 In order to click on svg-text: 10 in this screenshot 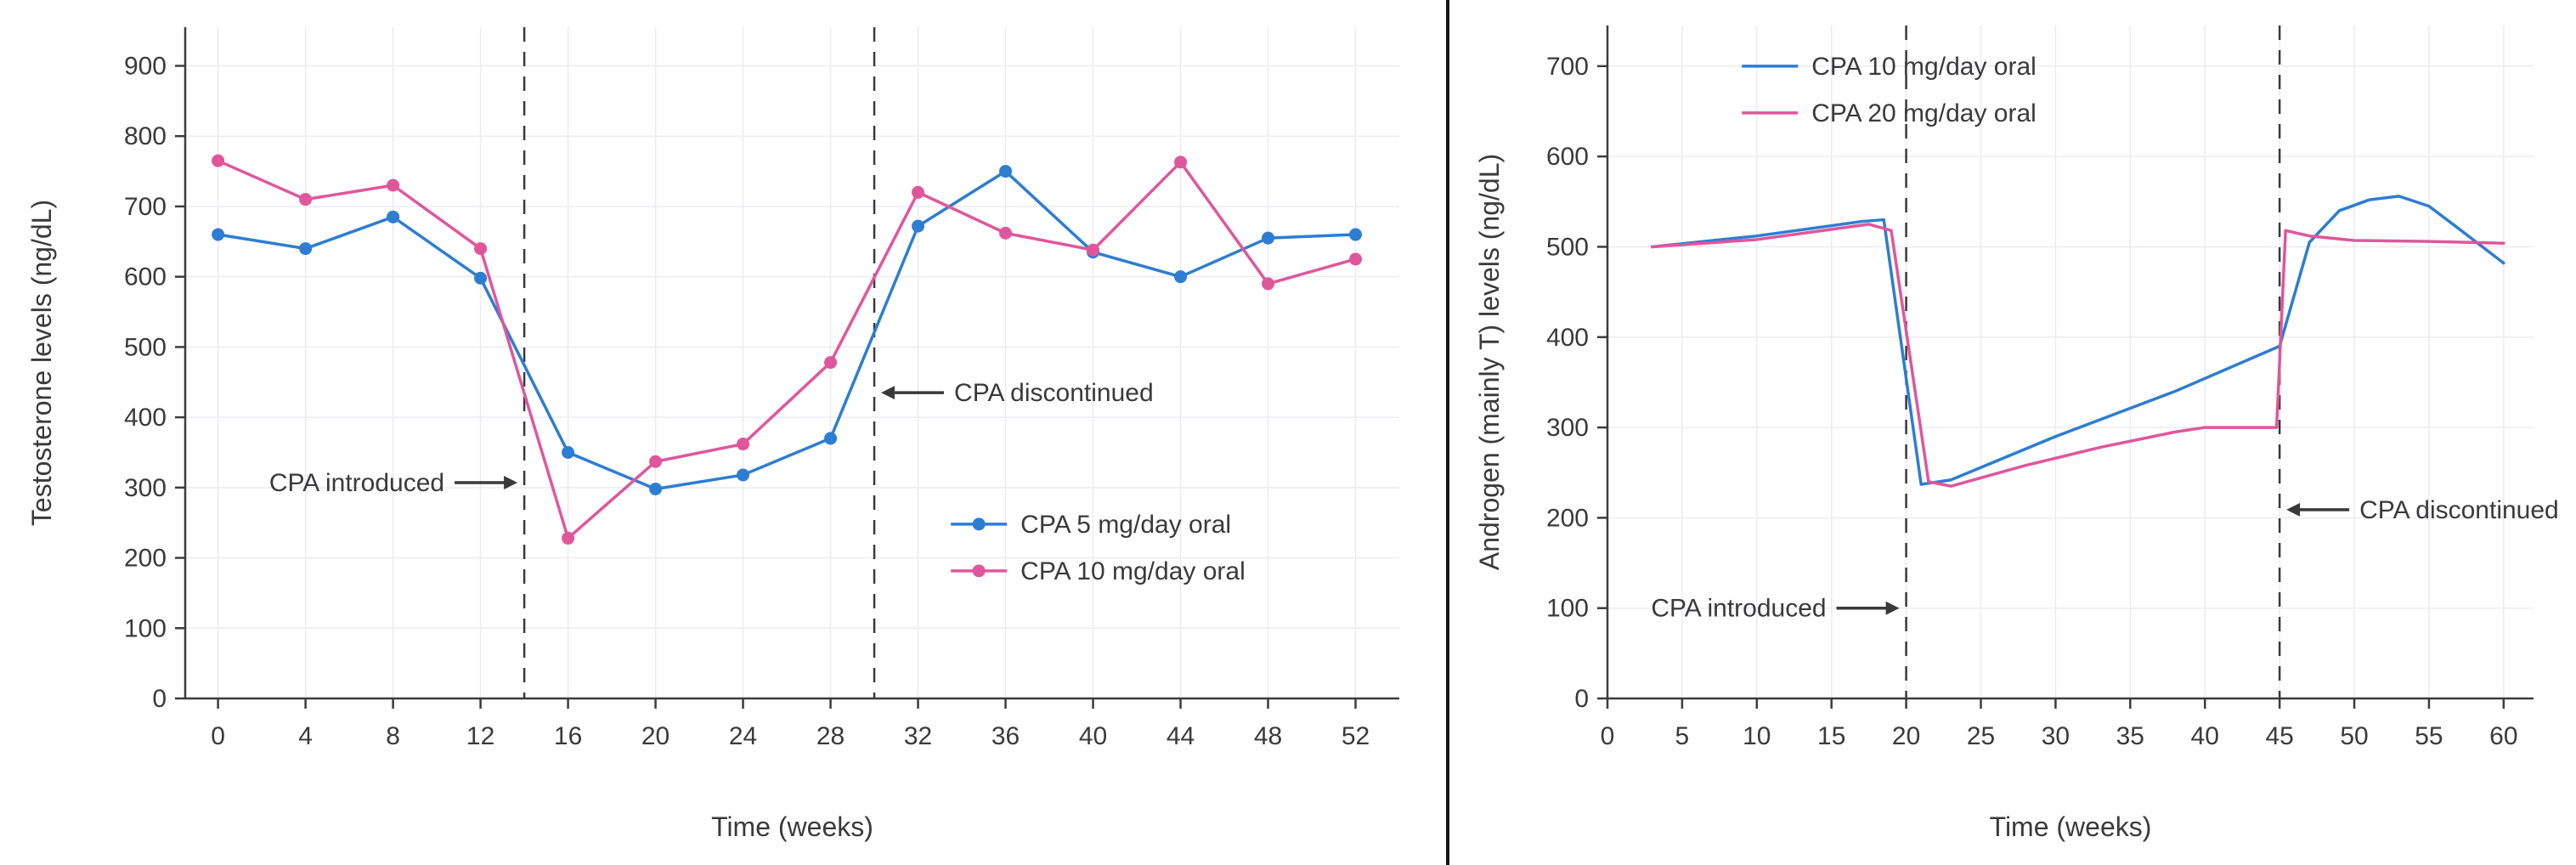, I will do `click(1757, 736)`.